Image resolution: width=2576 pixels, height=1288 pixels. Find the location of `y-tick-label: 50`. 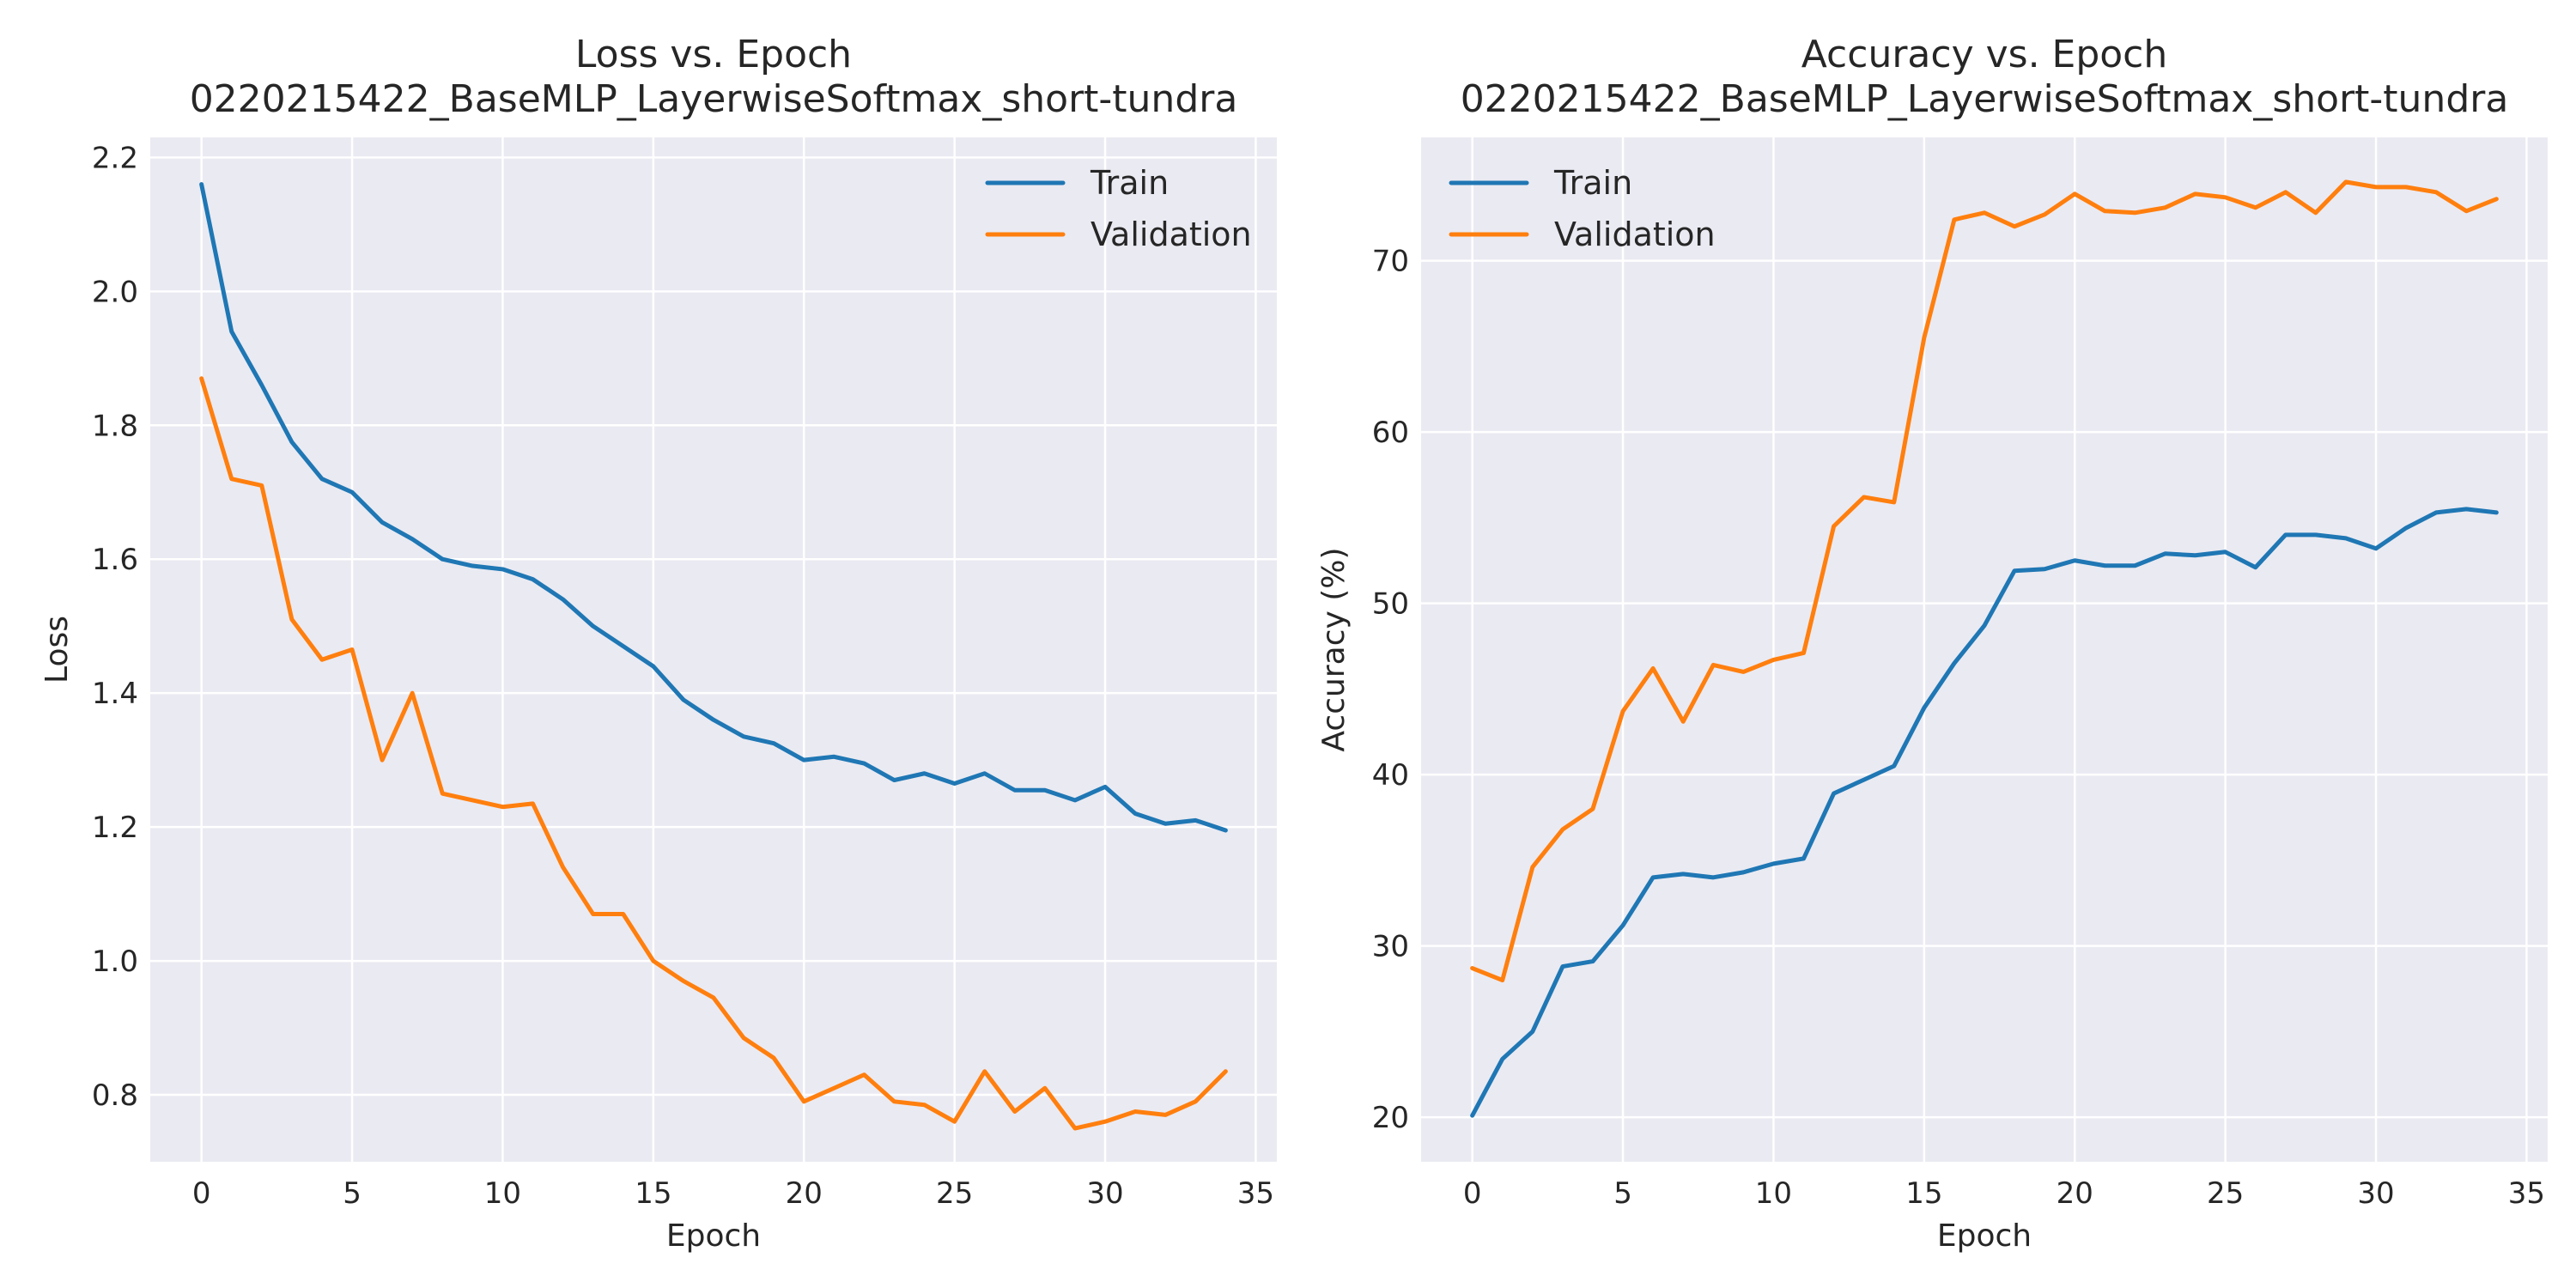

y-tick-label: 50 is located at coordinates (1390, 605).